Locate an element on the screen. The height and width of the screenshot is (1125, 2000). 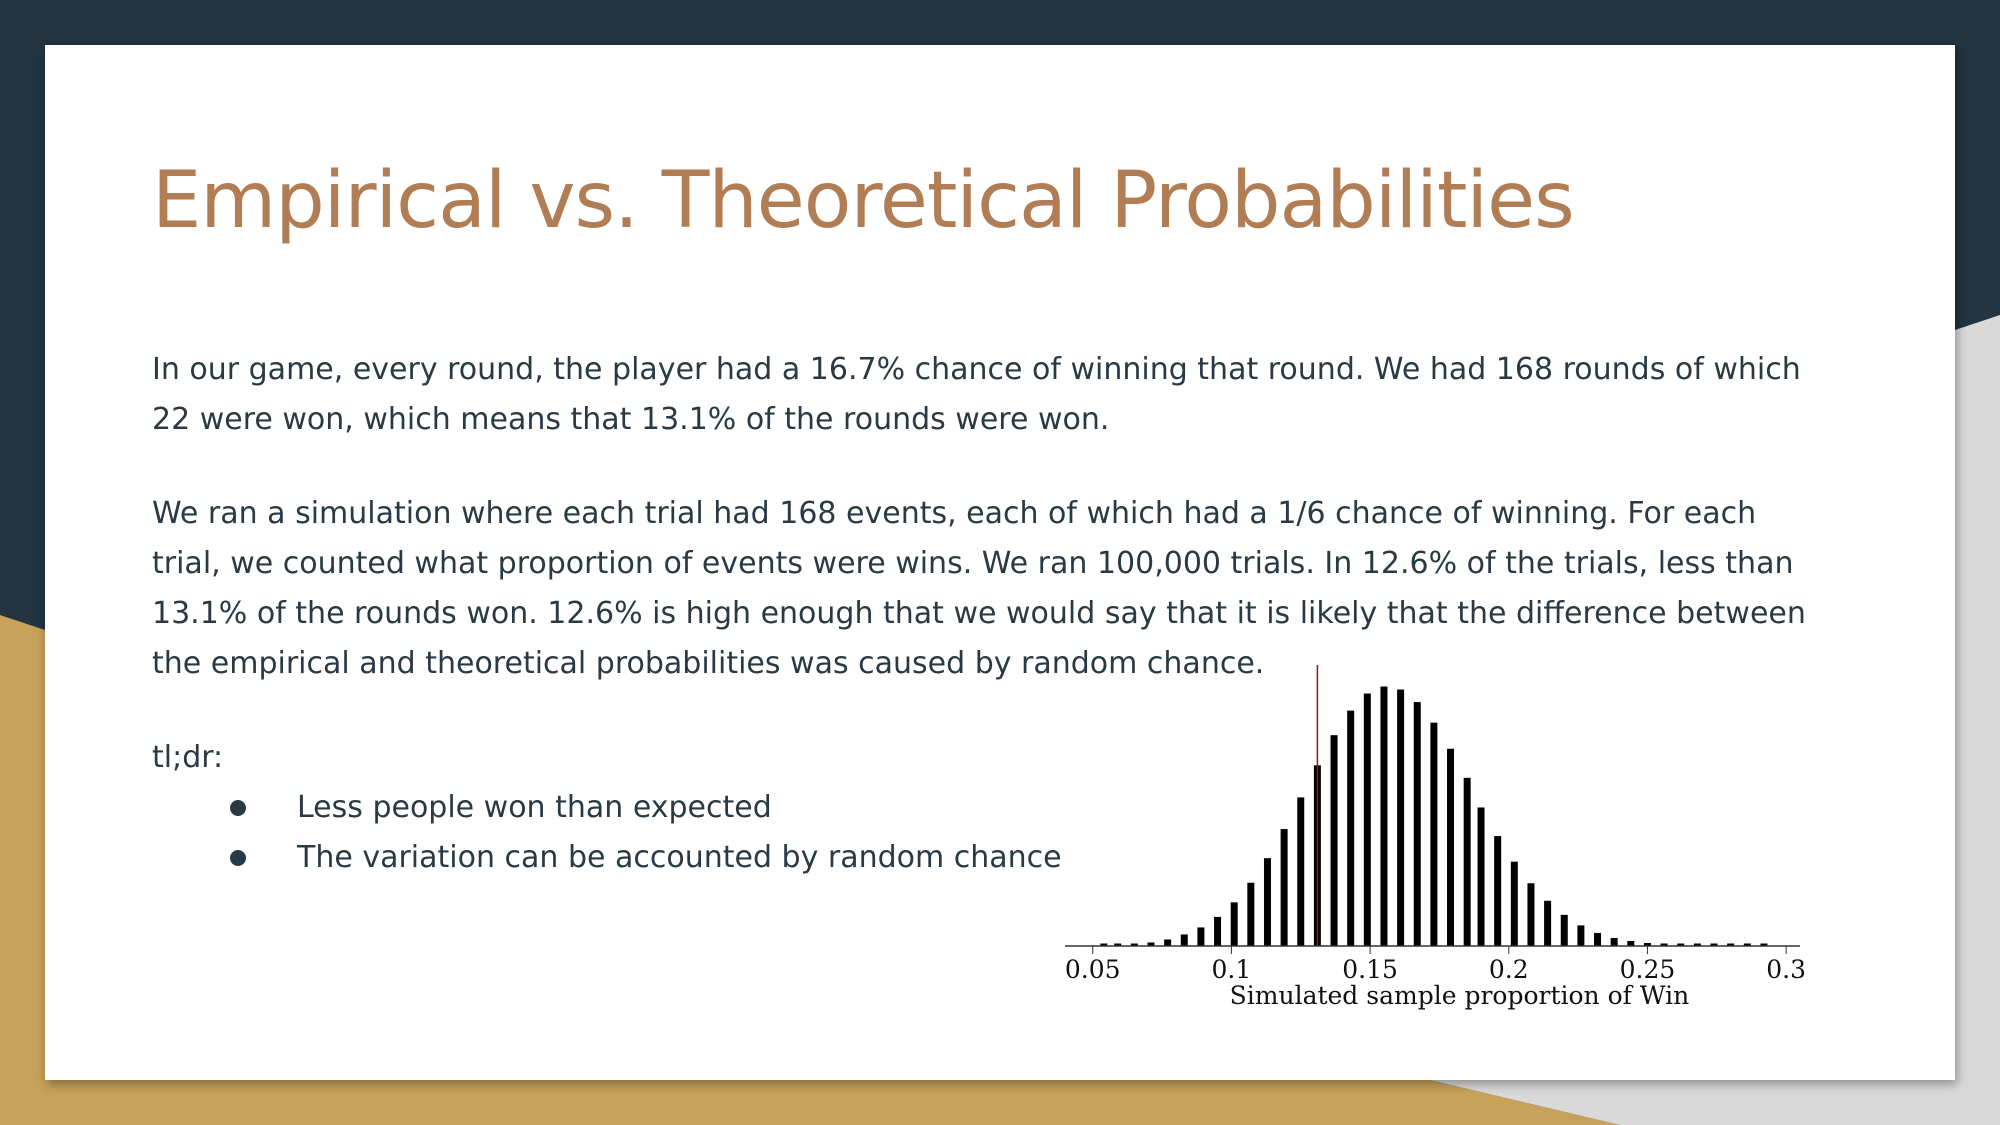
x-tick-label: 0.1 is located at coordinates (1232, 969).